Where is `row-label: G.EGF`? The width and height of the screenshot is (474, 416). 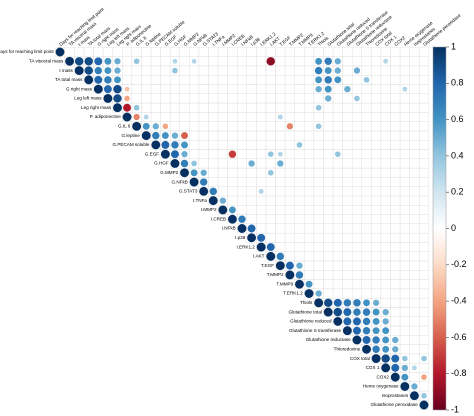
row-label: G.EGF is located at coordinates (152, 153).